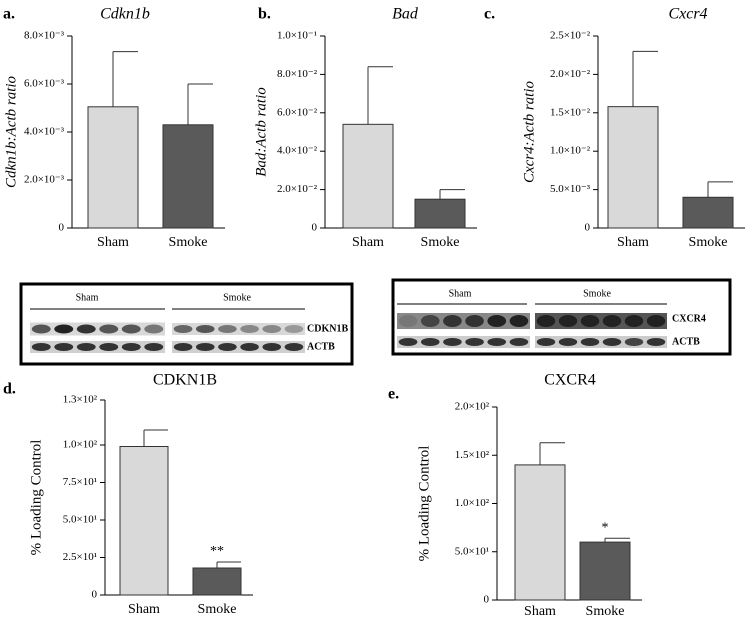  I want to click on y-tick-label: 1.5×10², so click(472, 455).